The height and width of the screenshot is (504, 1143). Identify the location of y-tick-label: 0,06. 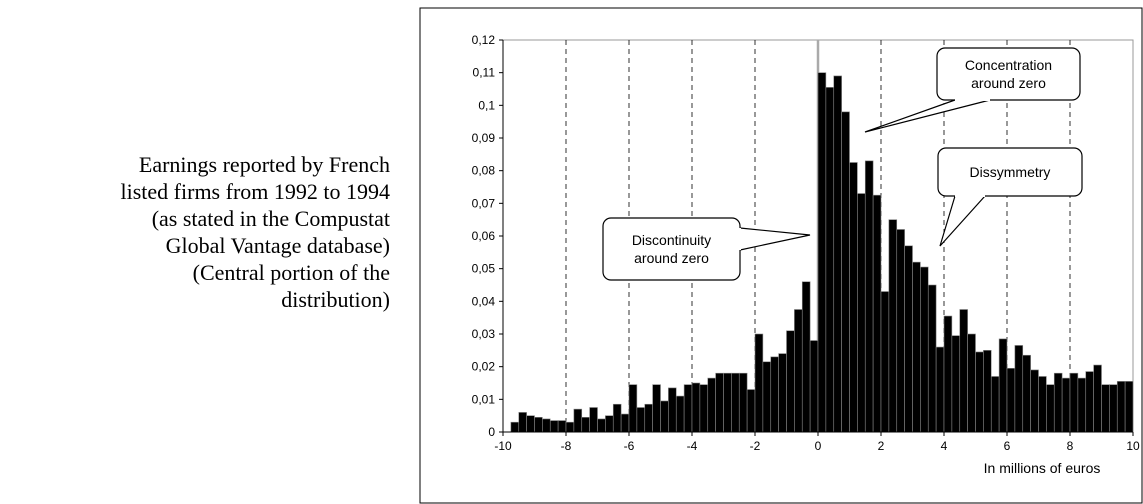
(484, 236).